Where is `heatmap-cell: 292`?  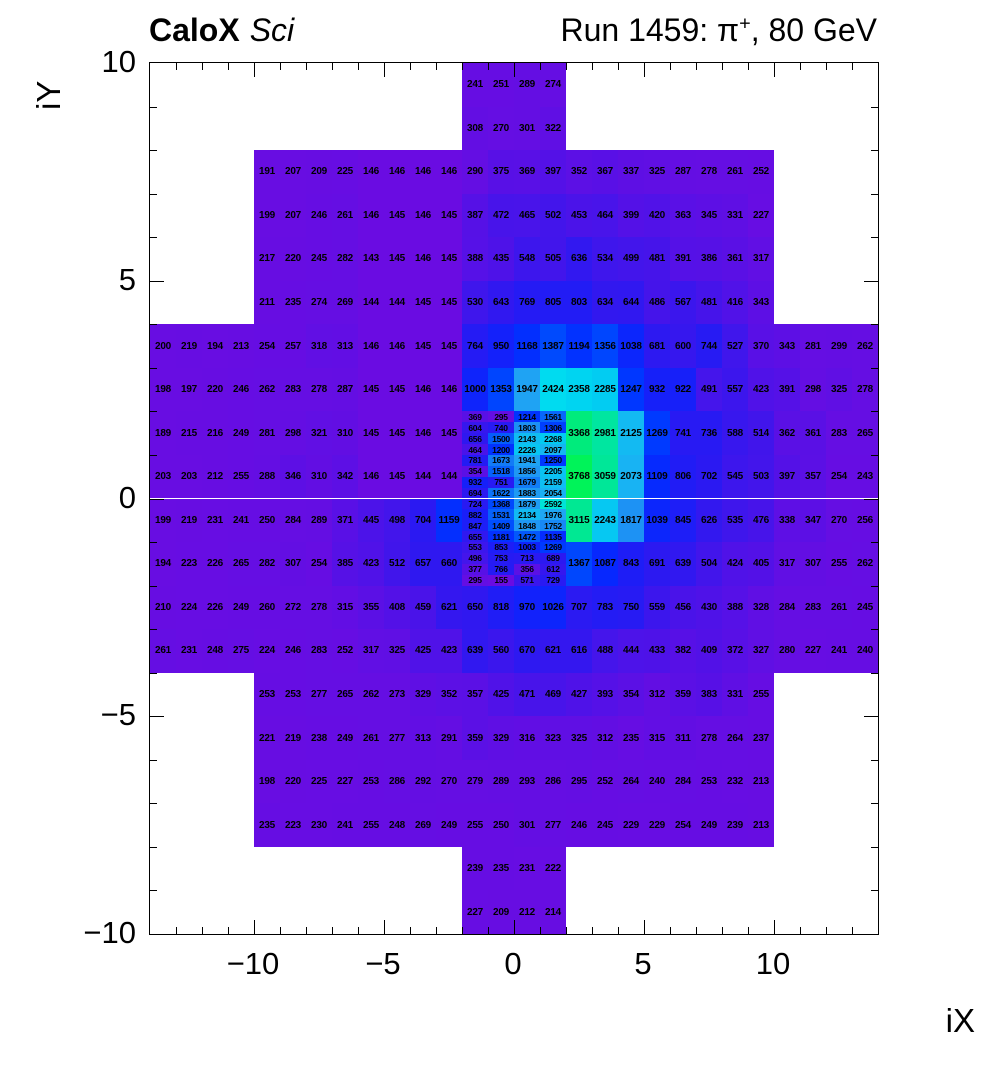 heatmap-cell: 292 is located at coordinates (423, 781).